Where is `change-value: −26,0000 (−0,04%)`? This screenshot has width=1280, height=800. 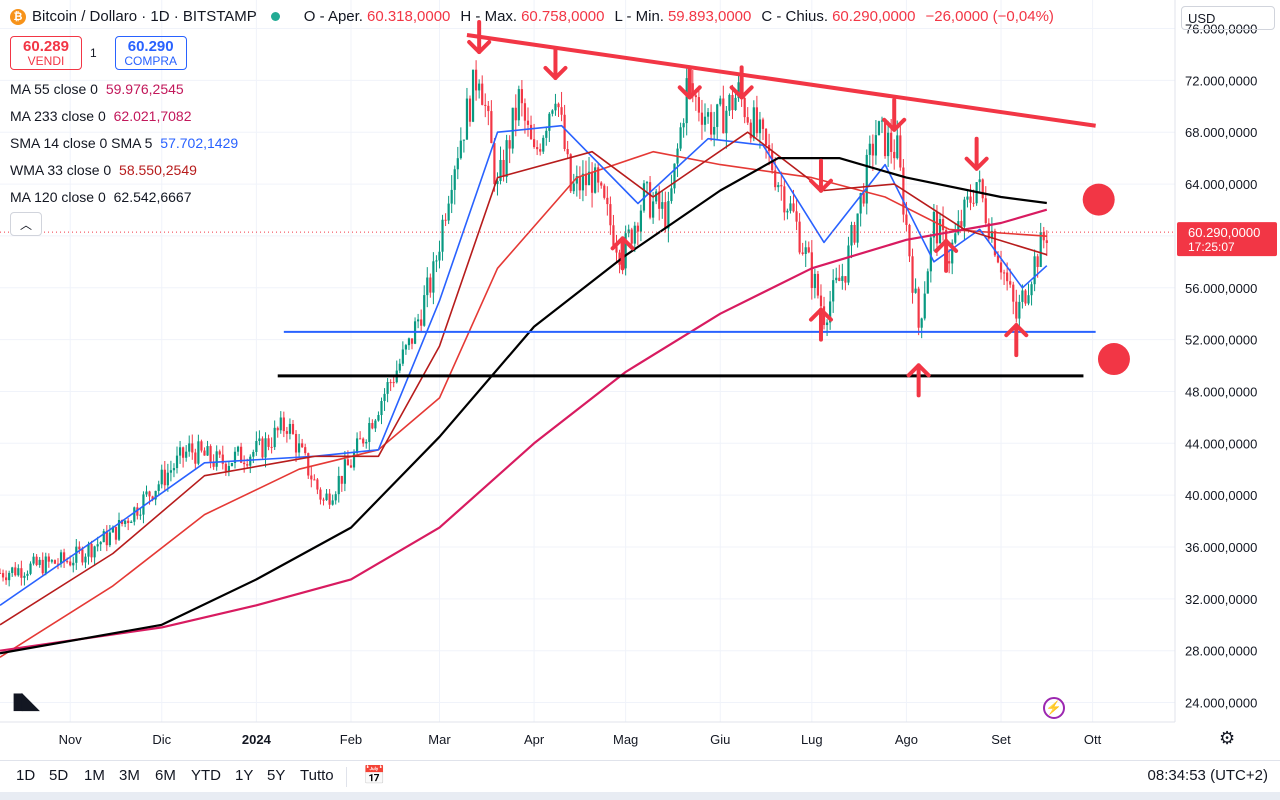
change-value: −26,0000 (−0,04%) is located at coordinates (989, 16).